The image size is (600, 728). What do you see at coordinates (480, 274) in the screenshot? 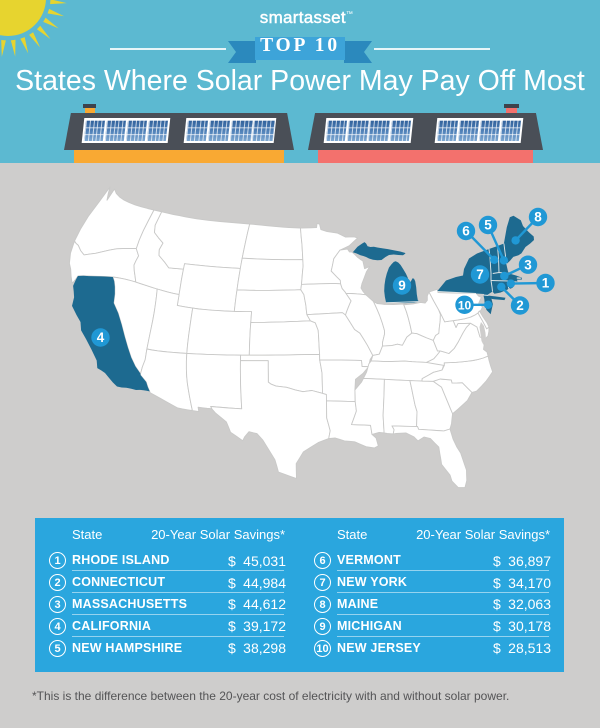
I see `svg-text: 7` at bounding box center [480, 274].